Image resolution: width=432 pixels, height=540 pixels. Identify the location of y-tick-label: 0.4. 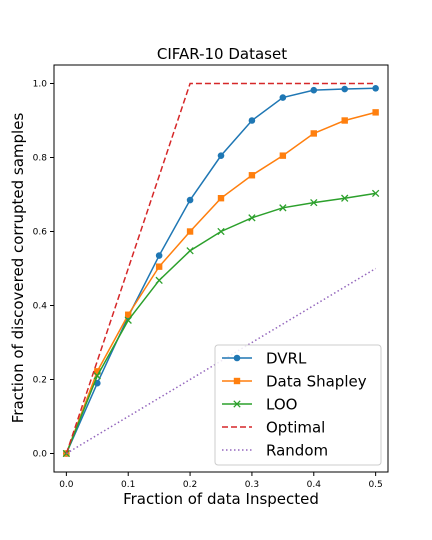
(40, 307).